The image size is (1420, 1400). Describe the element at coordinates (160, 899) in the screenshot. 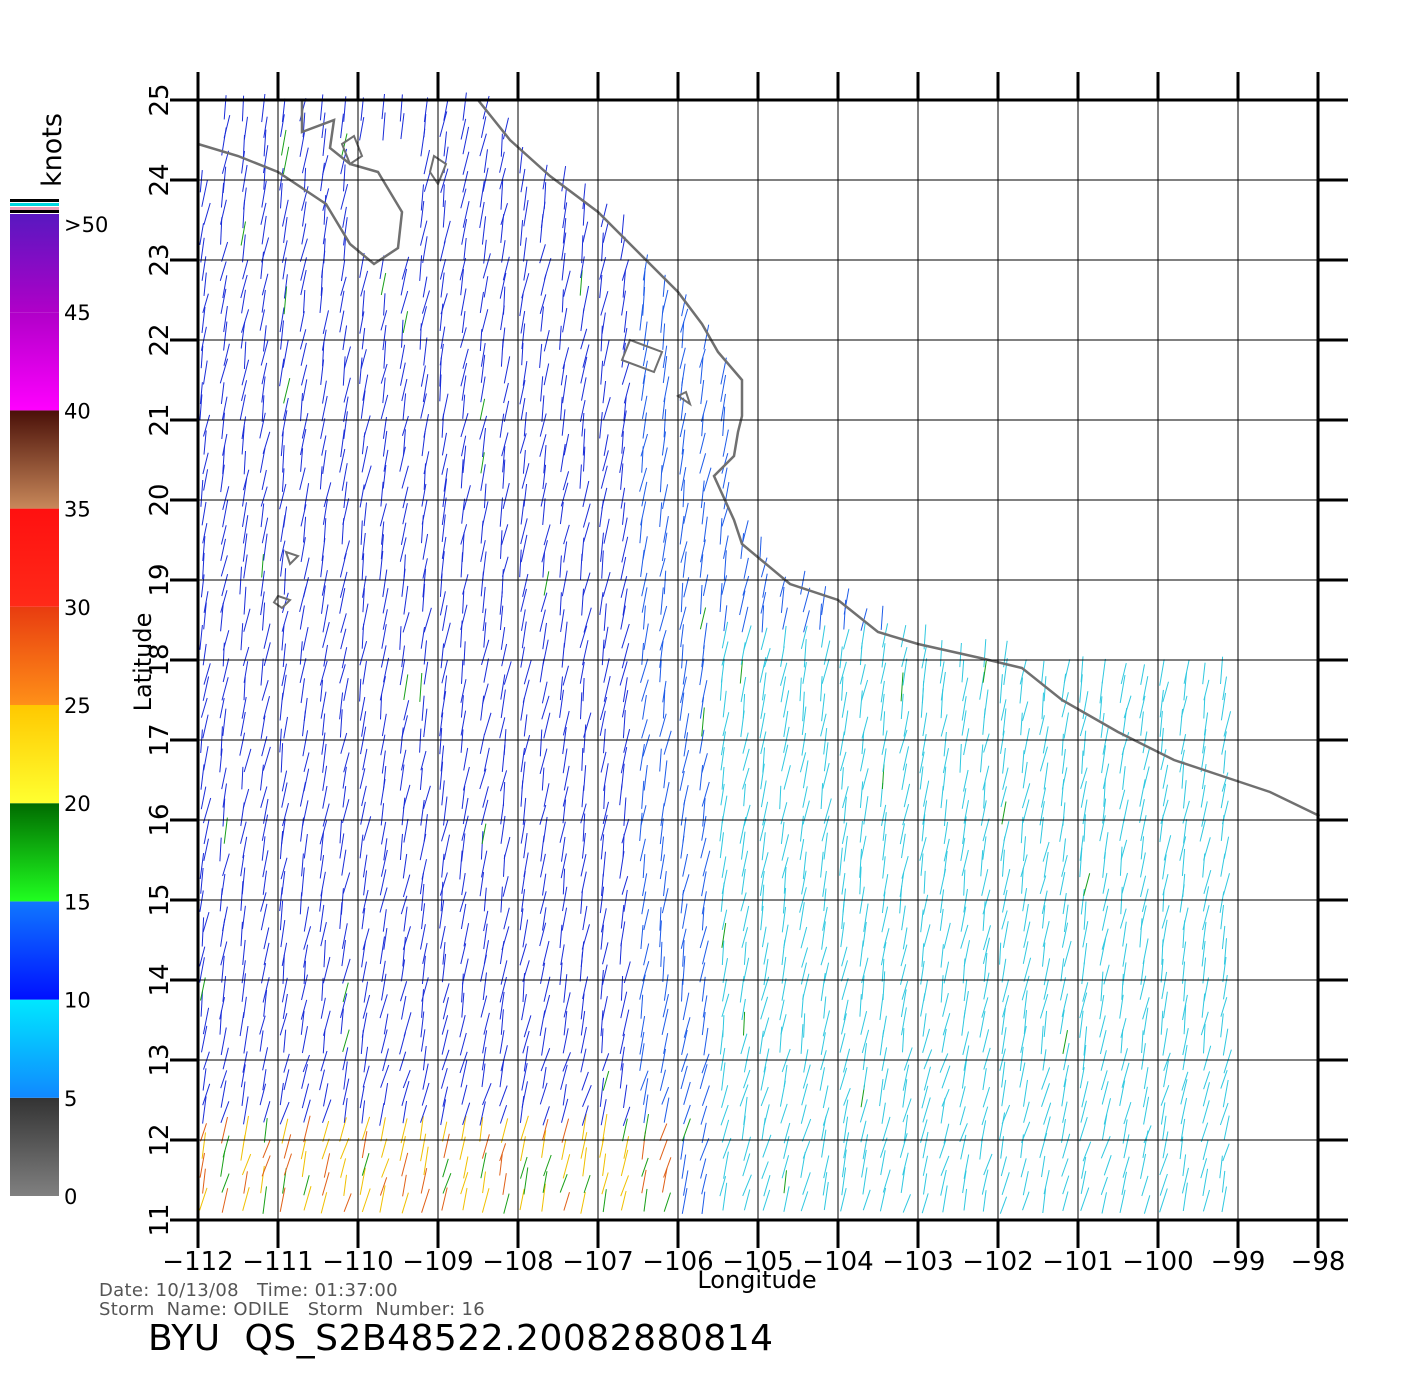

I see `latitude-tick-label: 15` at that location.